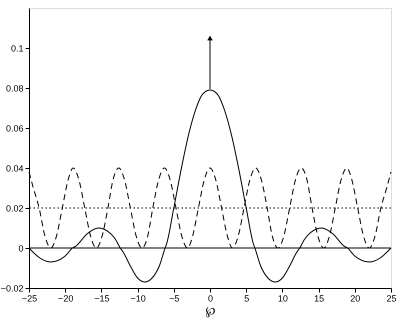 This screenshot has height=323, width=399. I want to click on y-tick-label: 0, so click(21, 249).